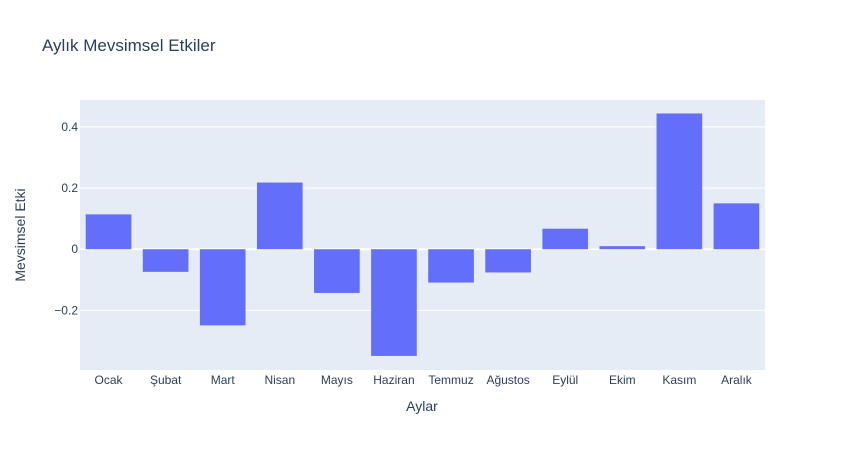 The height and width of the screenshot is (450, 844). Describe the element at coordinates (337, 380) in the screenshot. I see `x-tick-label: Mayıs` at that location.